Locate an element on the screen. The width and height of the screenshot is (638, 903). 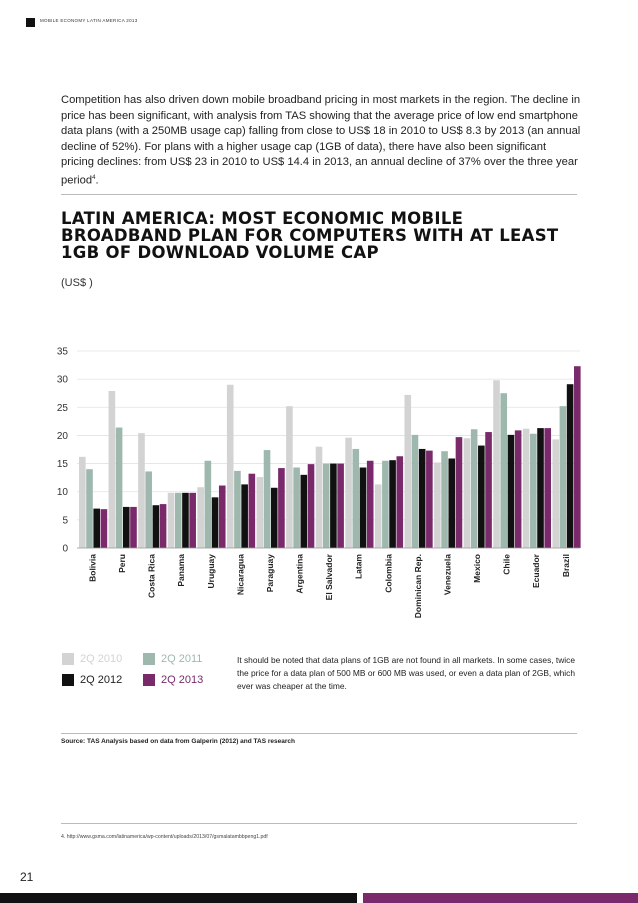
x-tick-label: El Salvador is located at coordinates (329, 576).